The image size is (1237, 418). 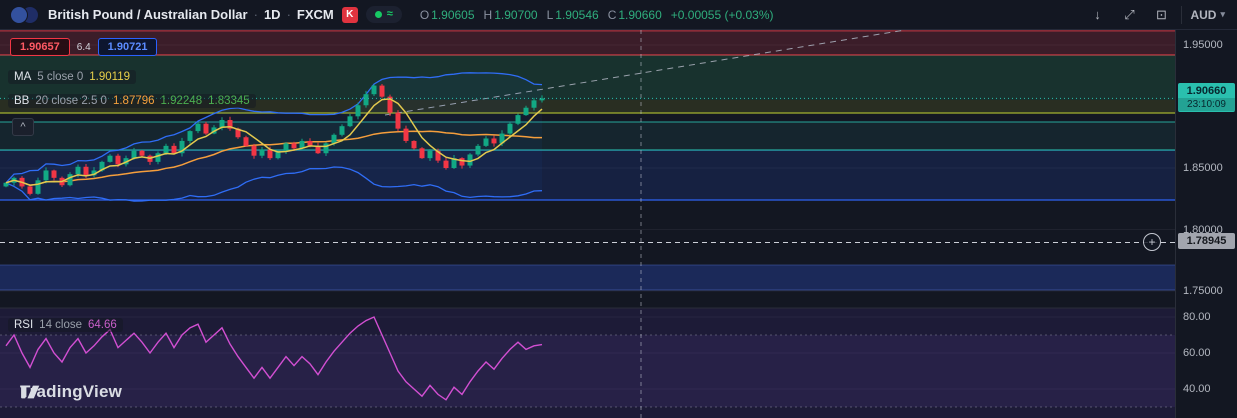 I want to click on last-price-badge: 1.90660 23:10:09, so click(x=1206, y=98).